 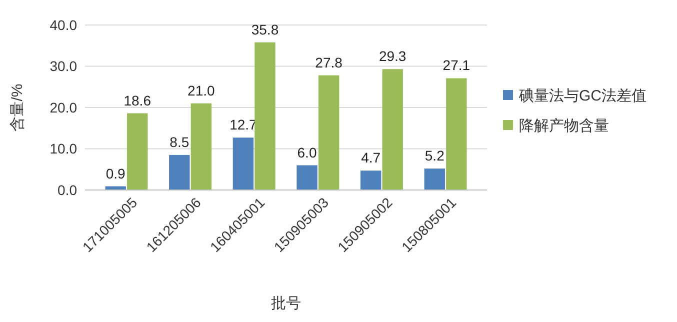 I want to click on y-tick-label: 30.0, so click(x=64, y=66).